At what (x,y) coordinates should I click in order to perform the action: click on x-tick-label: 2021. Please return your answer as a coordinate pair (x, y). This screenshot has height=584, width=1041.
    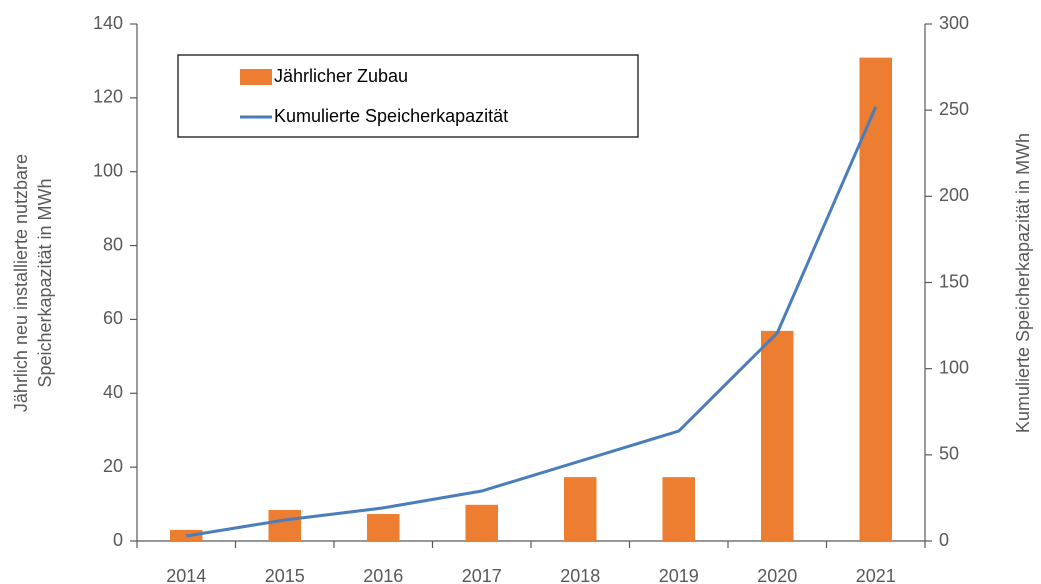
    Looking at the image, I should click on (876, 575).